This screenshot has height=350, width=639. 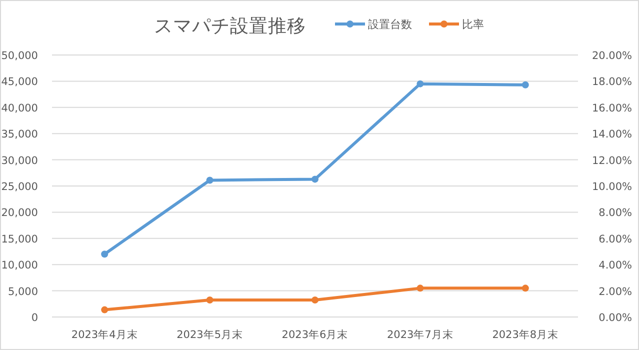 What do you see at coordinates (104, 334) in the screenshot?
I see `x-tick-label: 2023年4月末` at bounding box center [104, 334].